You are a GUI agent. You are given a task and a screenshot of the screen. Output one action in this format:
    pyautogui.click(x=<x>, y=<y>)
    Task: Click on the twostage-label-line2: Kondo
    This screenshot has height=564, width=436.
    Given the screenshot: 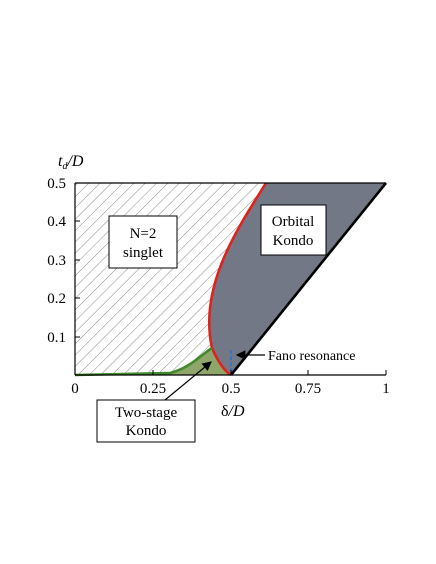 What is the action you would take?
    pyautogui.click(x=146, y=431)
    